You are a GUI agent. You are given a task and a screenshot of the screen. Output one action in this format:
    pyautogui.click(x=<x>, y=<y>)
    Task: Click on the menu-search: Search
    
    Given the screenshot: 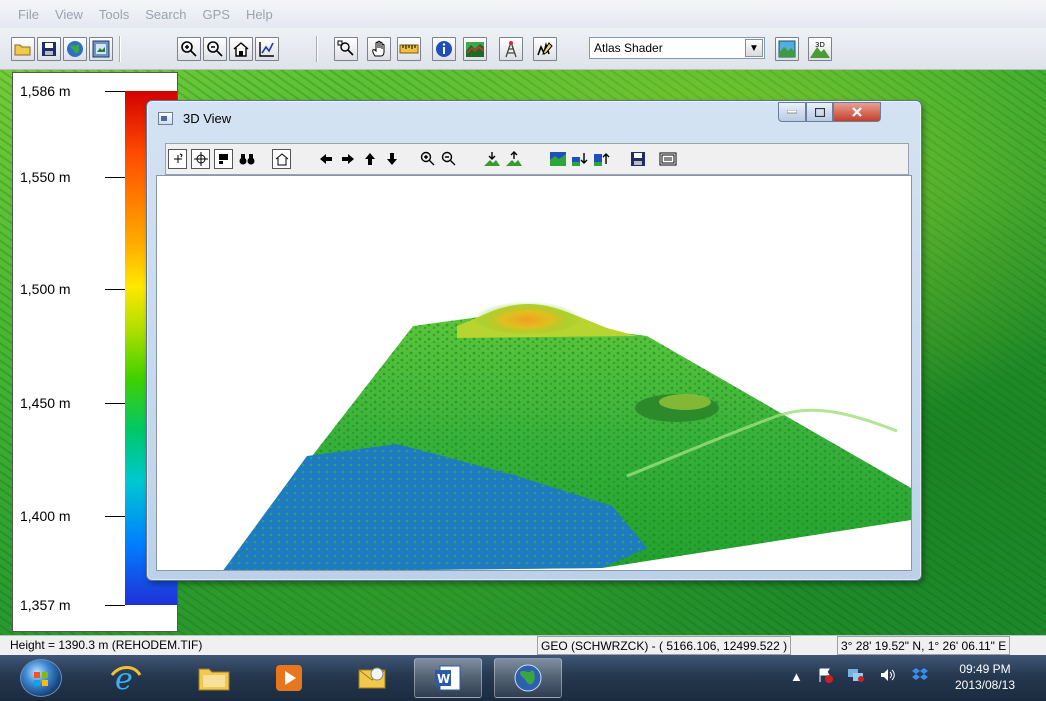 What is the action you would take?
    pyautogui.click(x=166, y=14)
    